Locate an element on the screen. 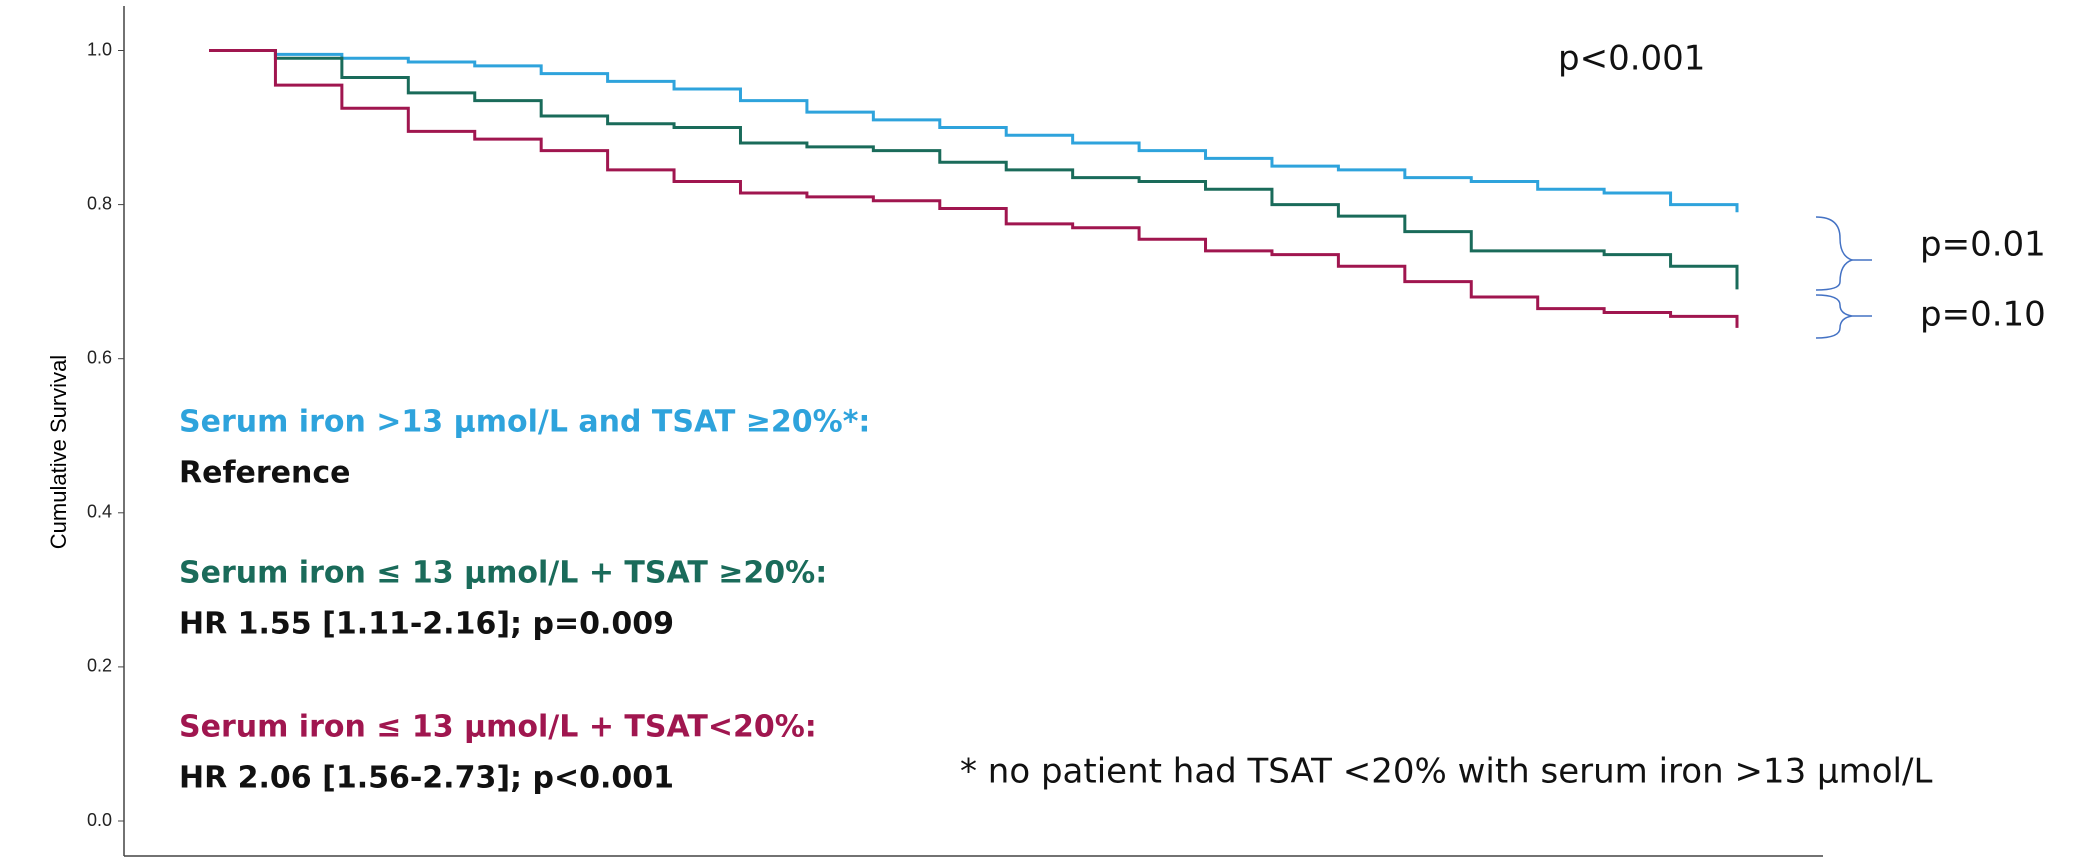  legend-annotation: Reference is located at coordinates (264, 473).